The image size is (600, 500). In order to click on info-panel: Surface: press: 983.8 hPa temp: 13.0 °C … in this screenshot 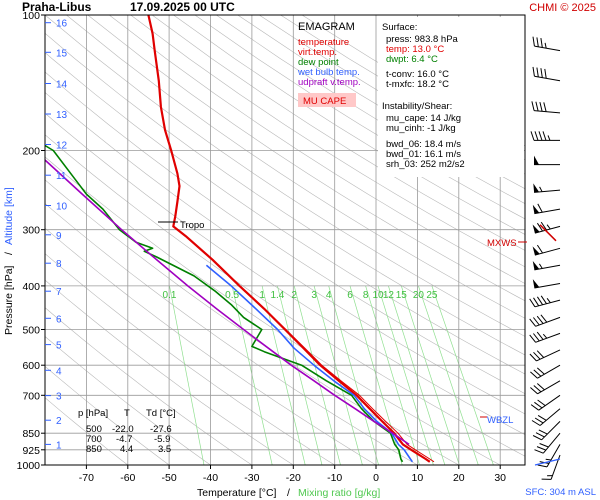, I will do `click(451, 97)`.